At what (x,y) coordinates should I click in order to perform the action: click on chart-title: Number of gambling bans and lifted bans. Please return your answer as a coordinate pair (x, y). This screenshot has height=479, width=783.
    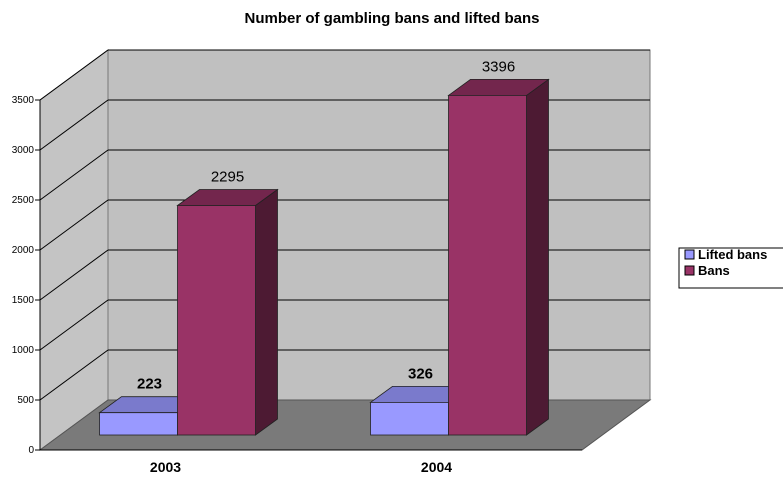
    Looking at the image, I should click on (391, 18).